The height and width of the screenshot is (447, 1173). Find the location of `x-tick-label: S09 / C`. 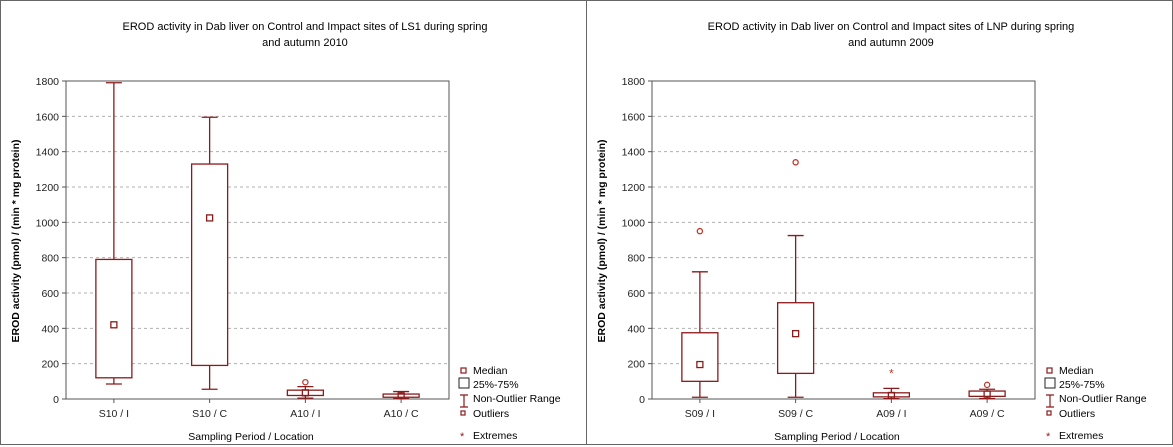

x-tick-label: S09 / C is located at coordinates (795, 414).